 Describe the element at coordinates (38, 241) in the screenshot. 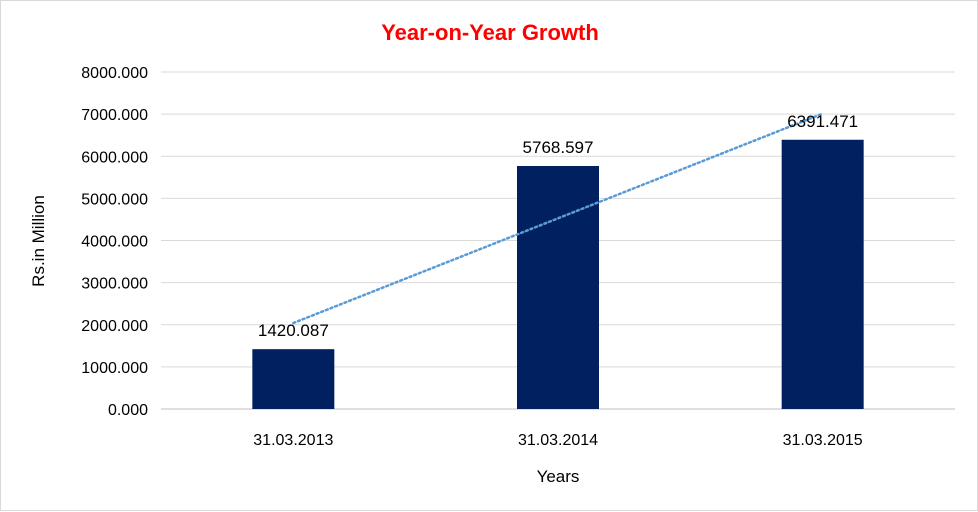

I see `y-axis-title: Rs.in Million` at that location.